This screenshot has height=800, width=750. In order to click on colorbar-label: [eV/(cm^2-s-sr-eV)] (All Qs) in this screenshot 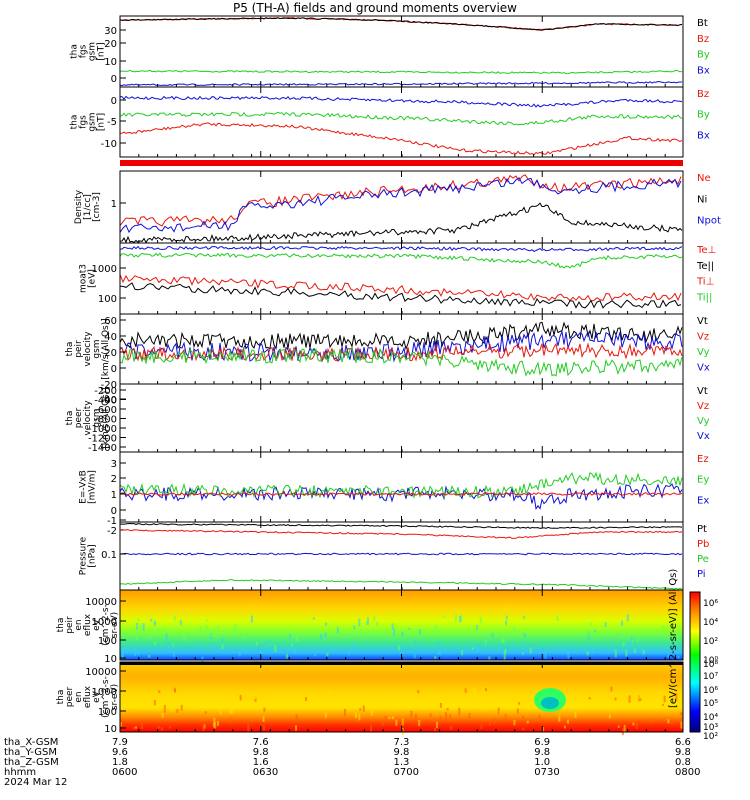, I will do `click(673, 638)`.